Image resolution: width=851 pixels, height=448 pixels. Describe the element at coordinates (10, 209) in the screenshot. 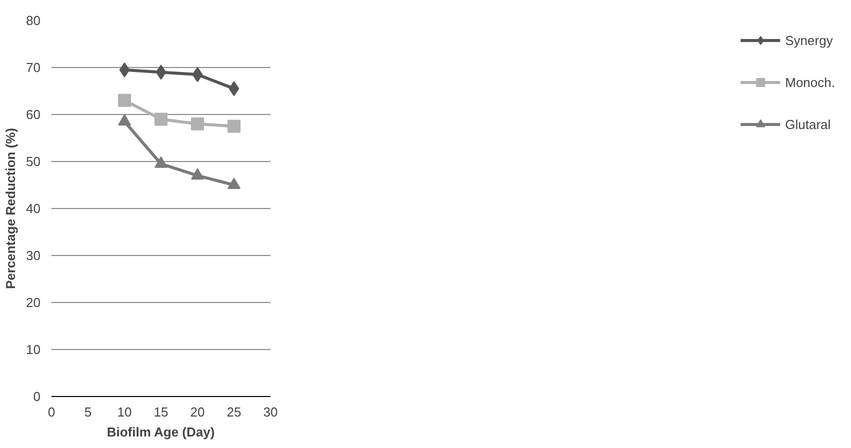

I see `y-axis-title: Percentage Reduction (%)` at that location.